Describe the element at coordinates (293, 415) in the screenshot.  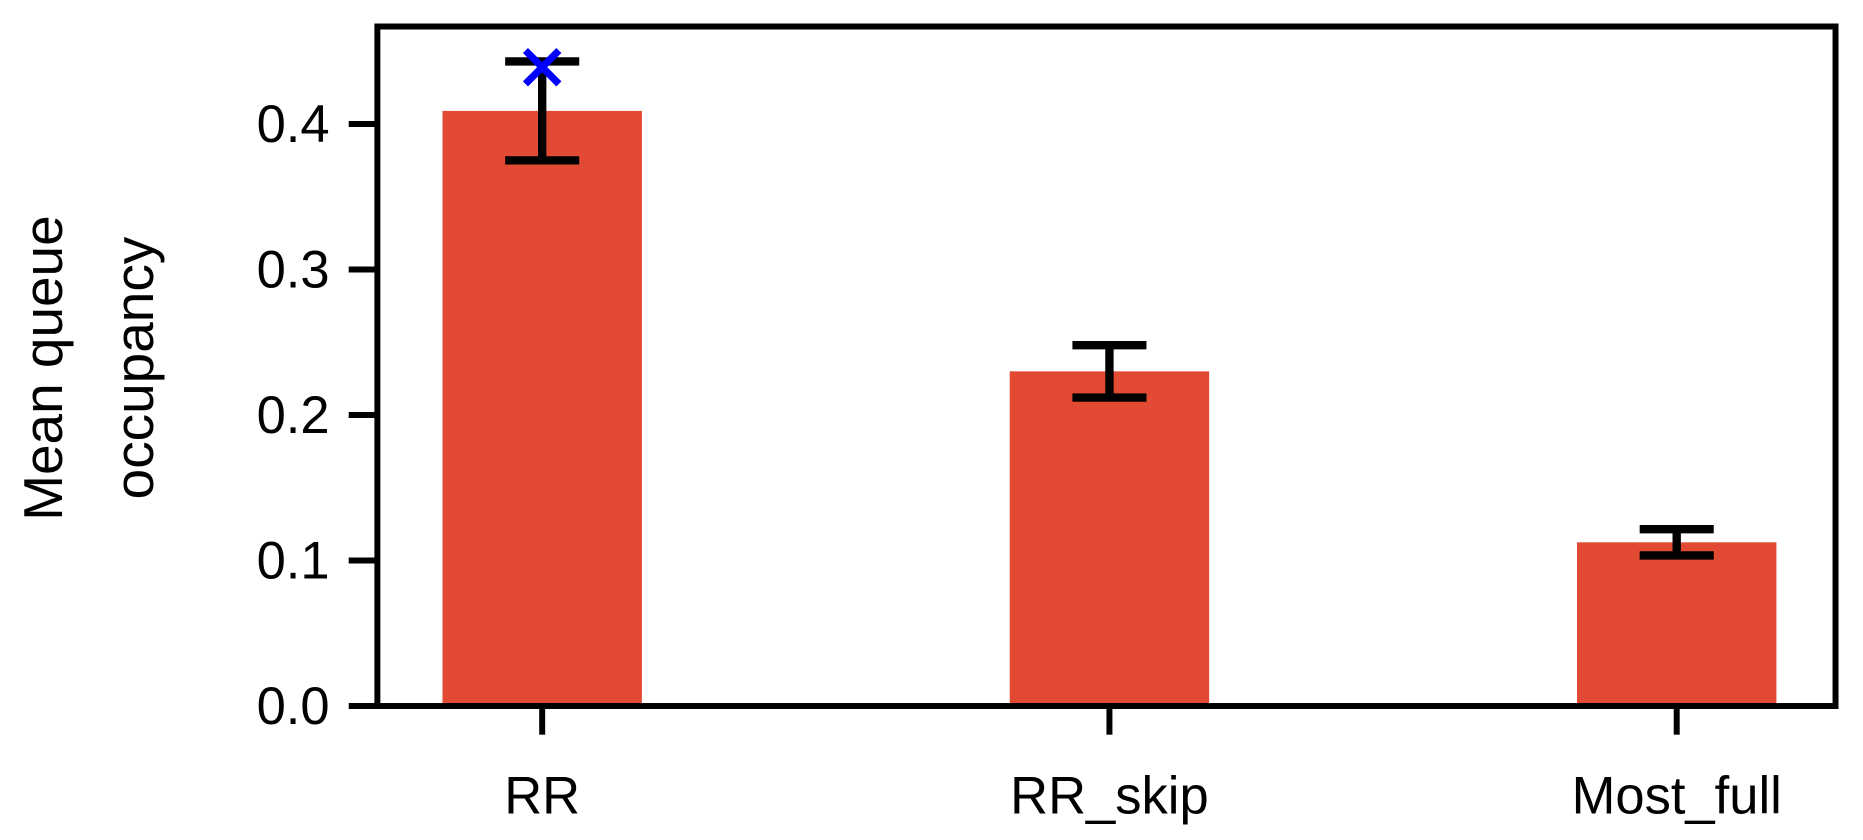
I see `y-tick-label: 0.2` at that location.